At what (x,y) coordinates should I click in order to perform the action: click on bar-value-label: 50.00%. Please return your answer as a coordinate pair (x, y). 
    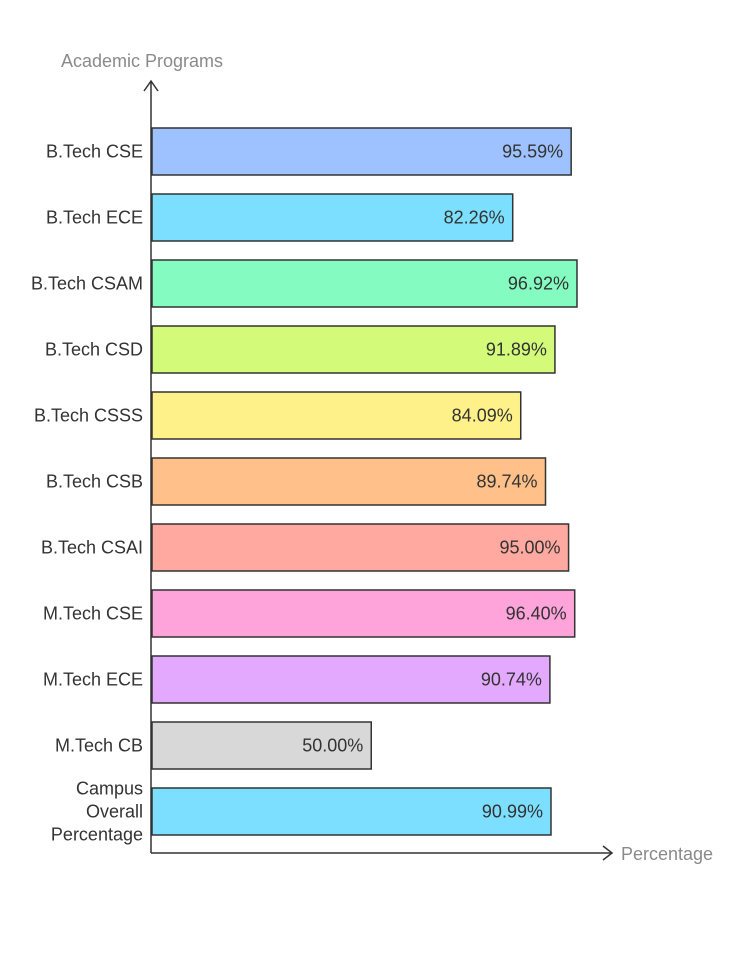
    Looking at the image, I should click on (332, 746).